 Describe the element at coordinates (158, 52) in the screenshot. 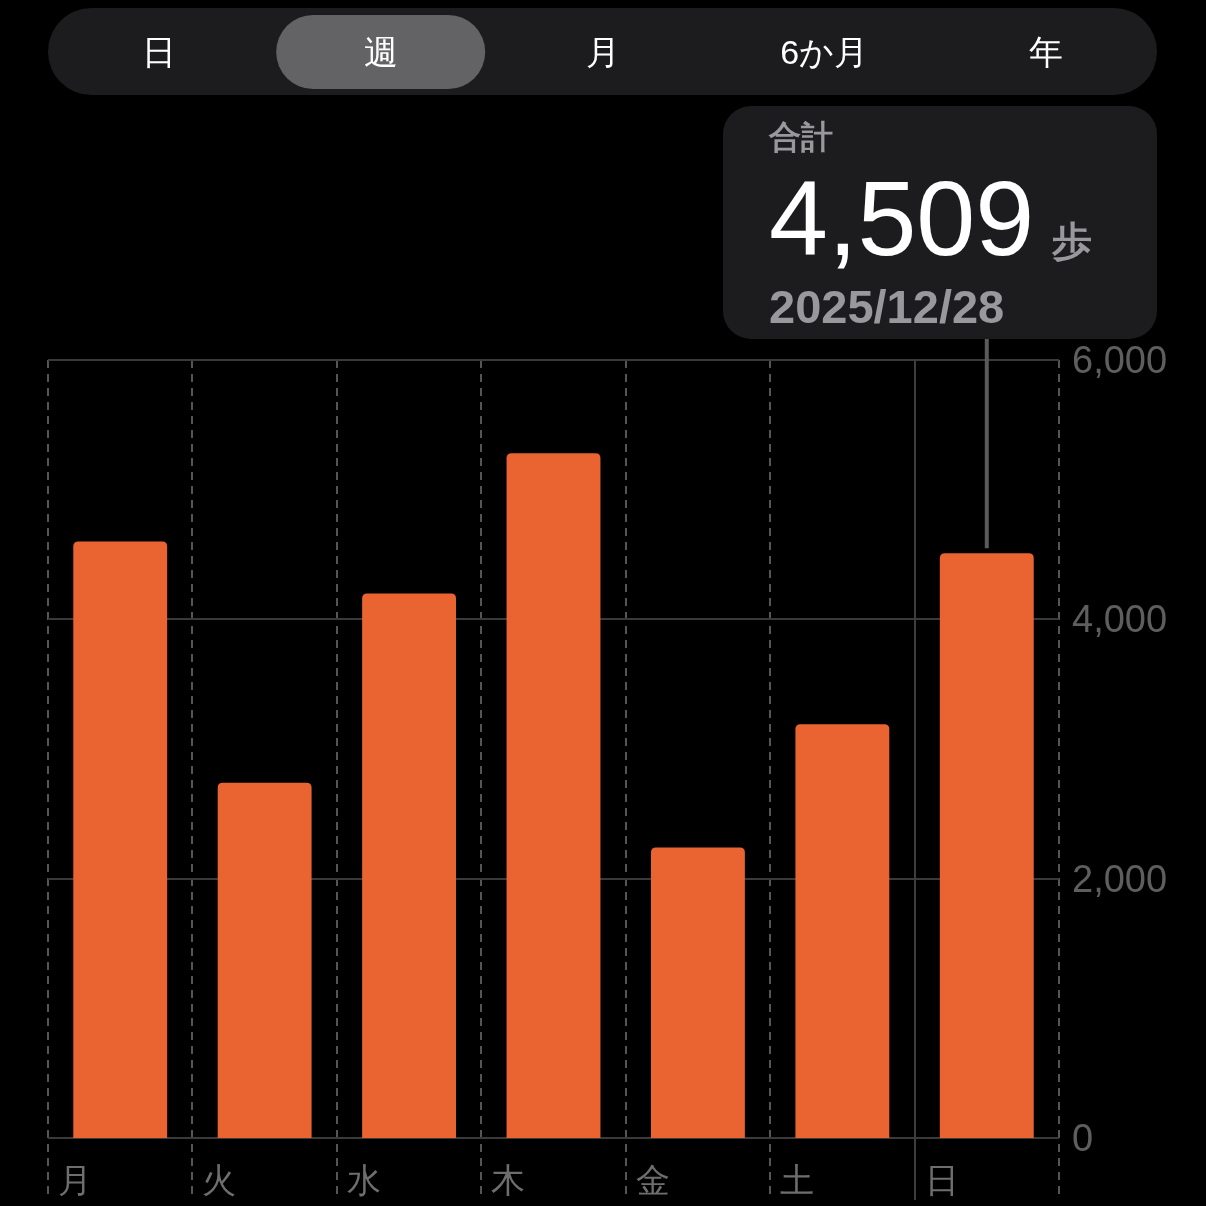

I see `tab-label: 日` at that location.